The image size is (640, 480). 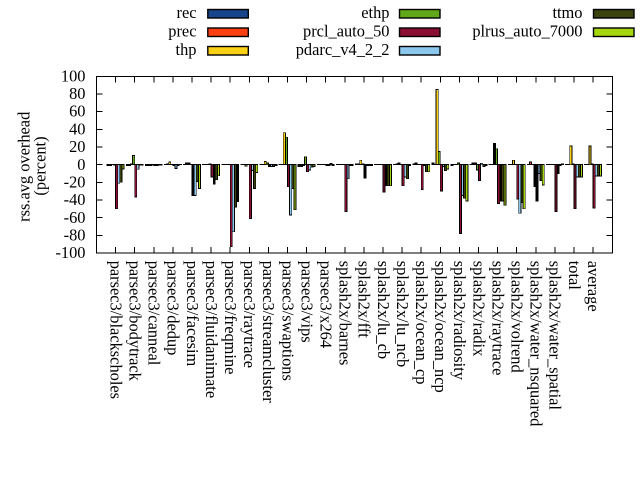 I want to click on svg-text: plrus_auto_7000, so click(x=527, y=31).